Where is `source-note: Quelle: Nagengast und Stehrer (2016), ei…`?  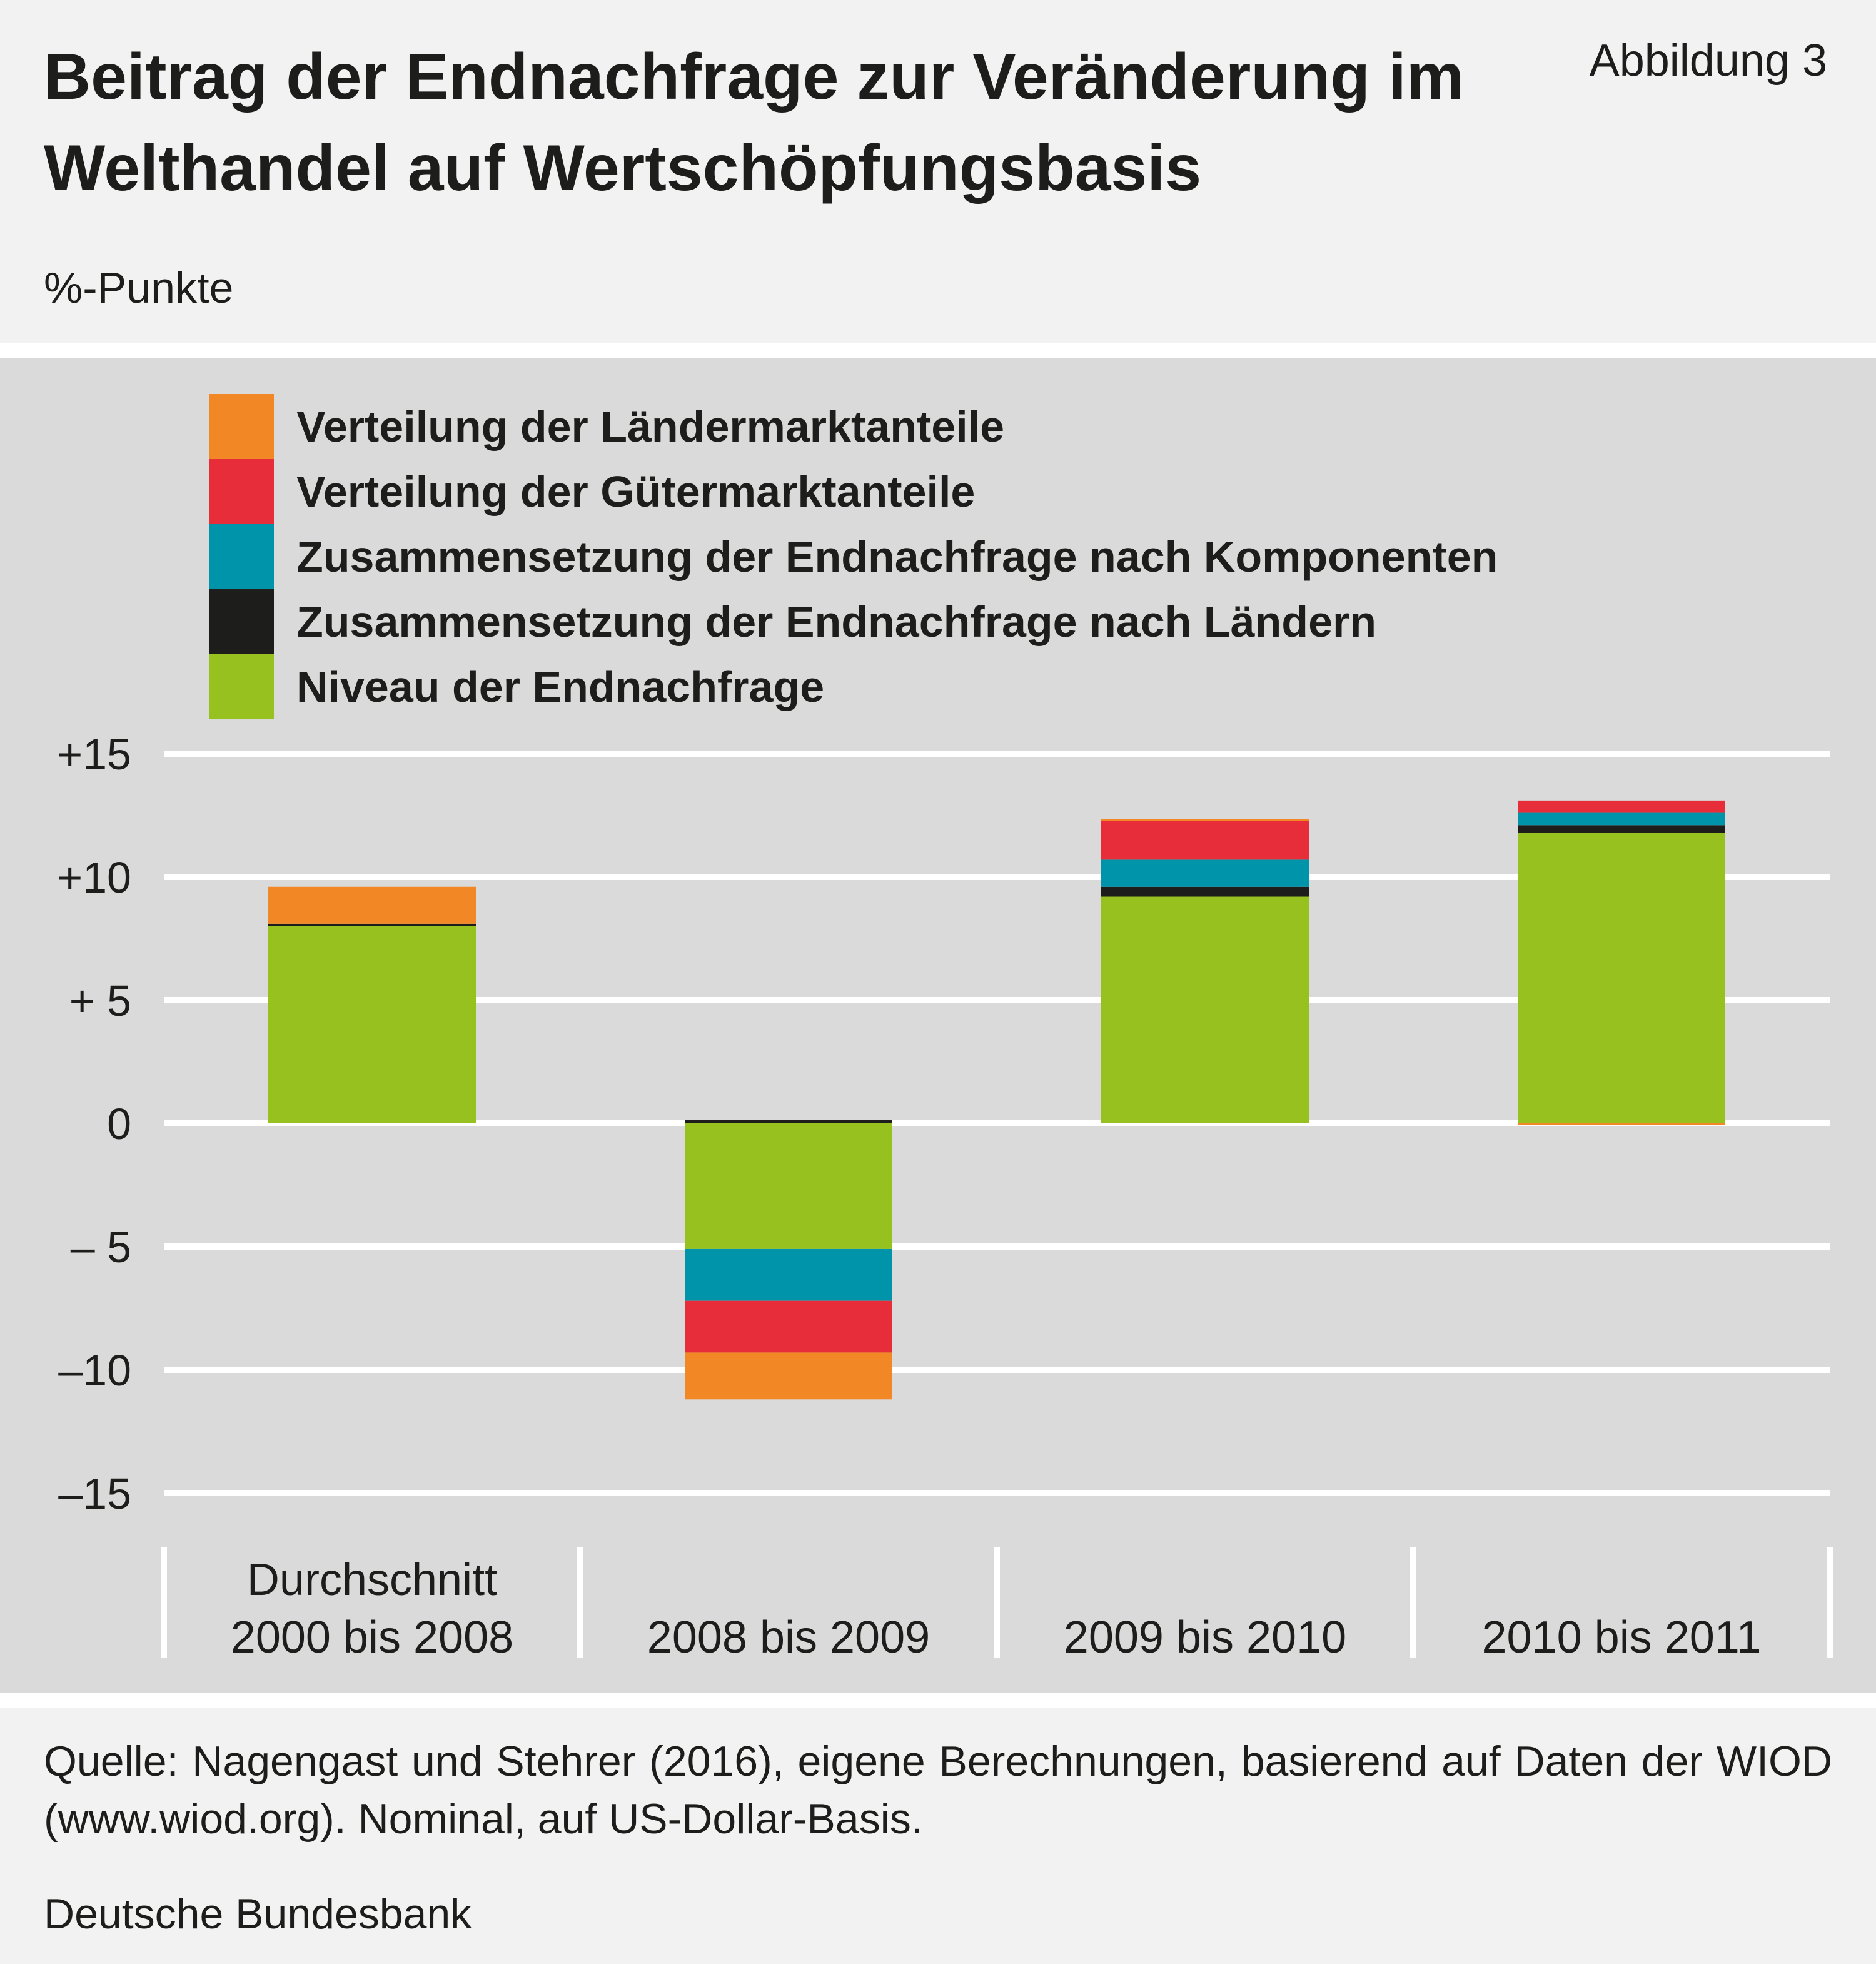 source-note: Quelle: Nagengast und Stehrer (2016), ei… is located at coordinates (938, 1790).